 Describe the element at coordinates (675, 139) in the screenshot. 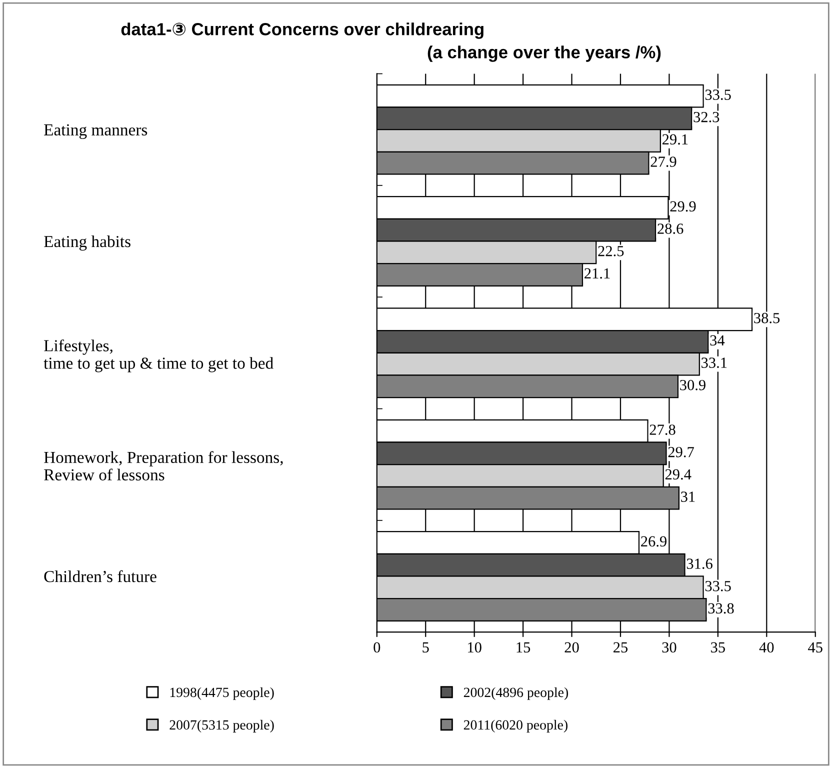

I see `data-label: 29.1` at that location.